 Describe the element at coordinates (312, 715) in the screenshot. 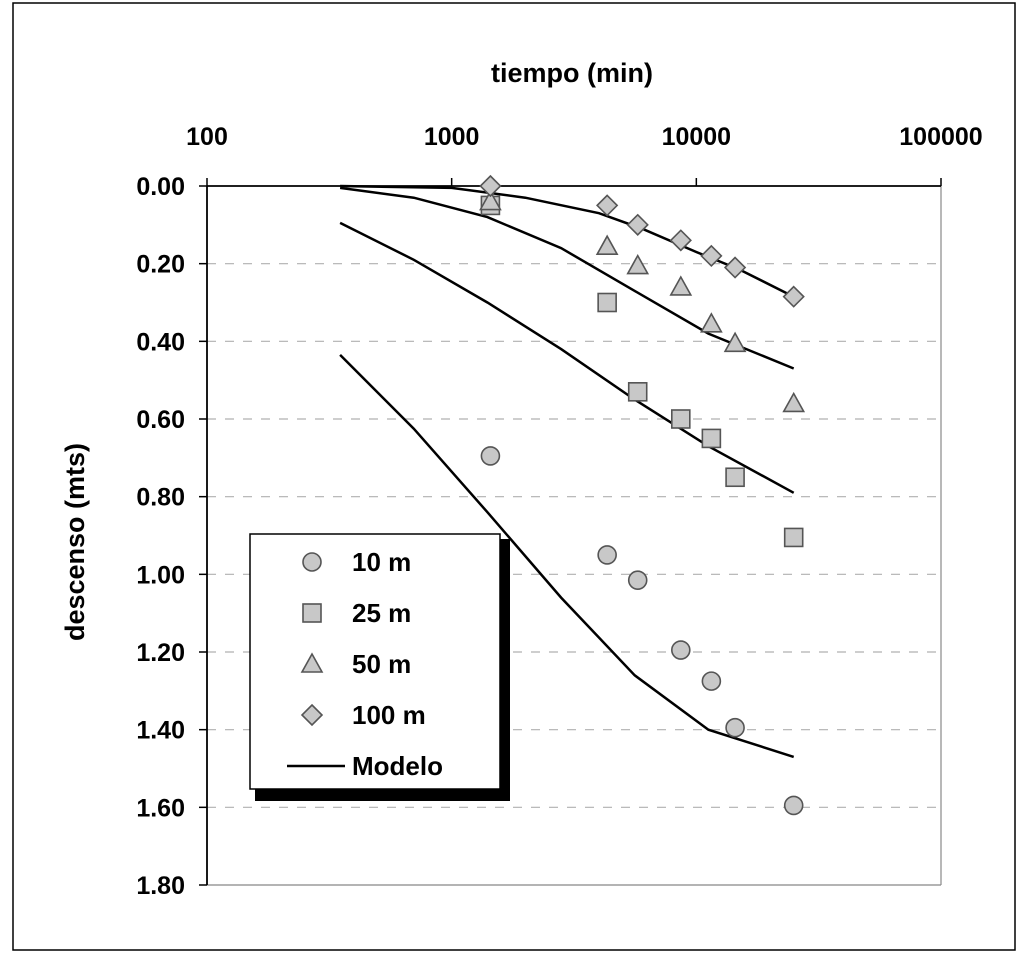

I see `legend-marker-100m` at that location.